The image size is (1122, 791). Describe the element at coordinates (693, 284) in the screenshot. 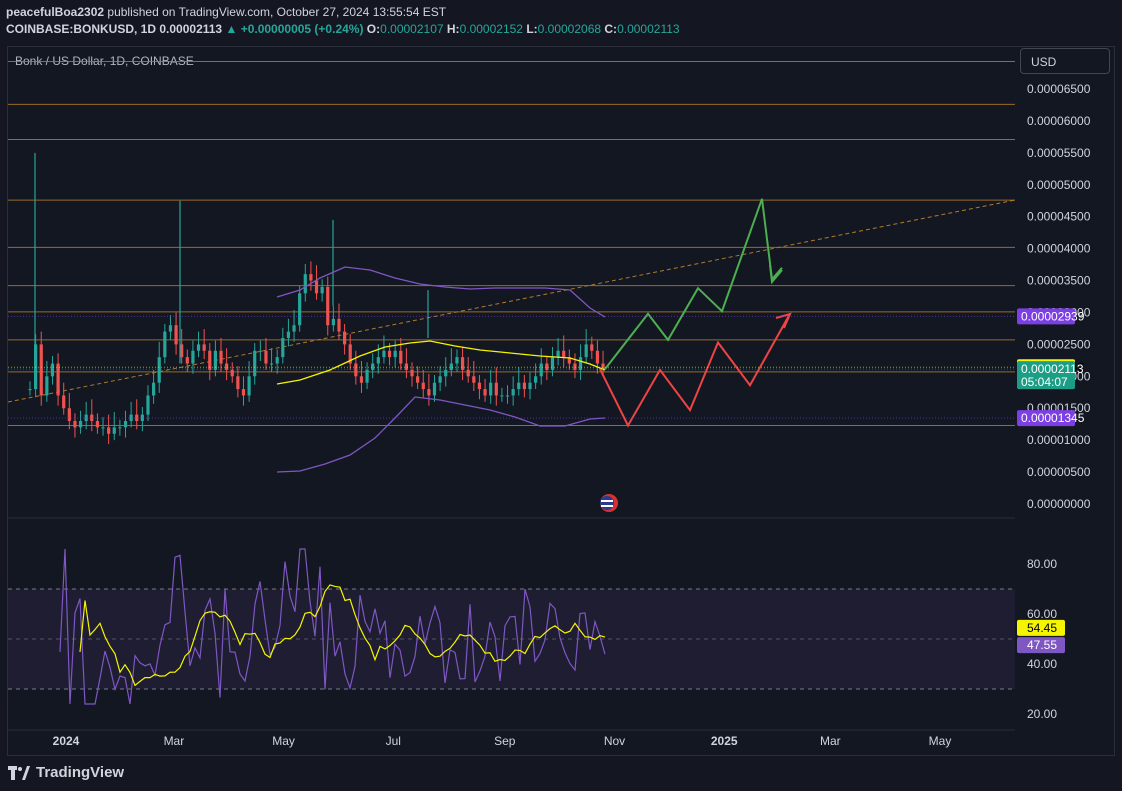

I see `green-projection-path` at that location.